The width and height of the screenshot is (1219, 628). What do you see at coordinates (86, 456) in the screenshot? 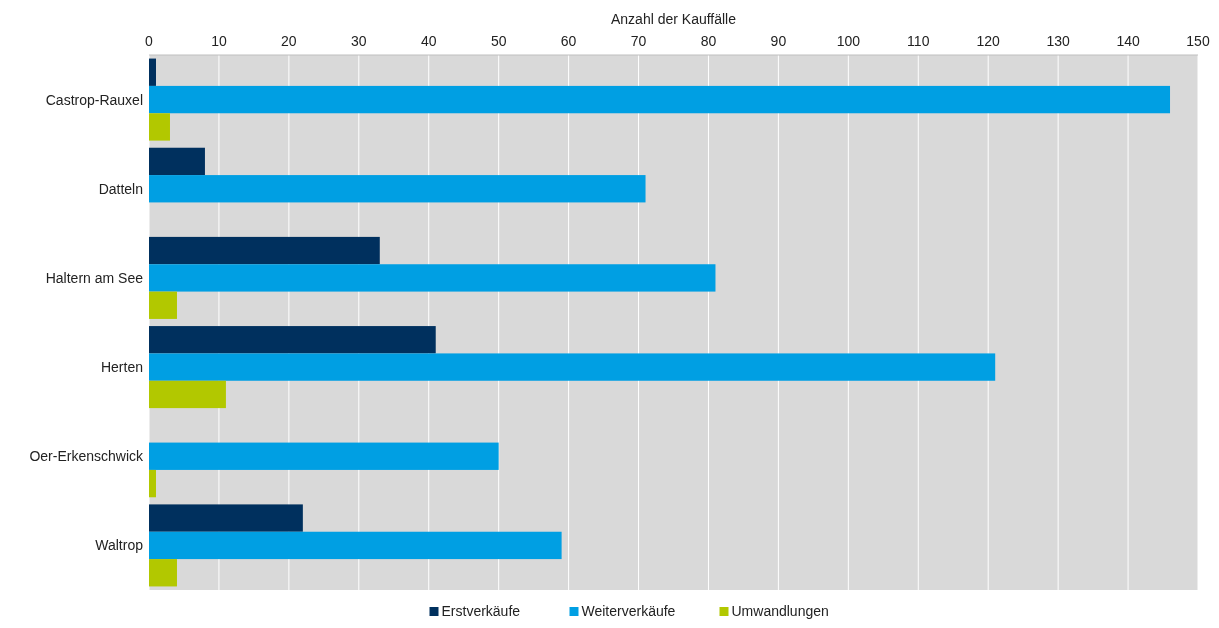
I see `y-tick-label: Oer-Erkenschwick` at bounding box center [86, 456].